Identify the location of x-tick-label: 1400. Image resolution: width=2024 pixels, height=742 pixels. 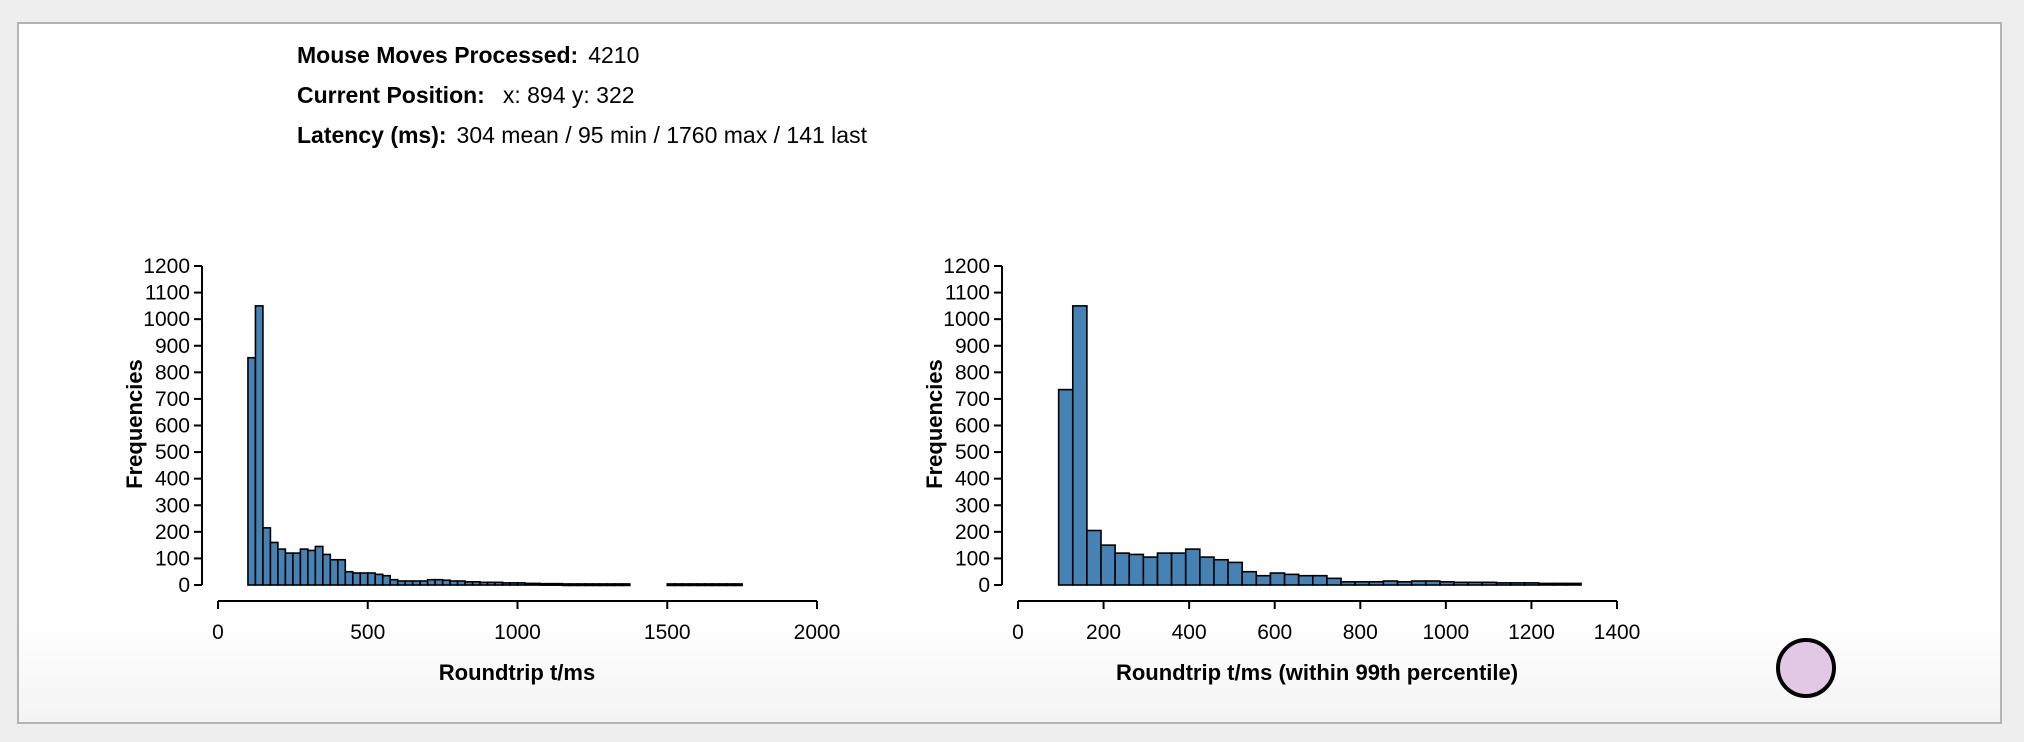
(1617, 632).